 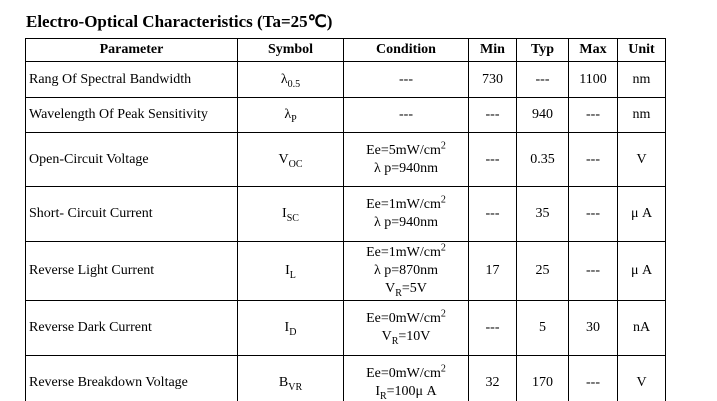 I want to click on parameter-cell: Reverse Light Current, so click(x=131, y=271).